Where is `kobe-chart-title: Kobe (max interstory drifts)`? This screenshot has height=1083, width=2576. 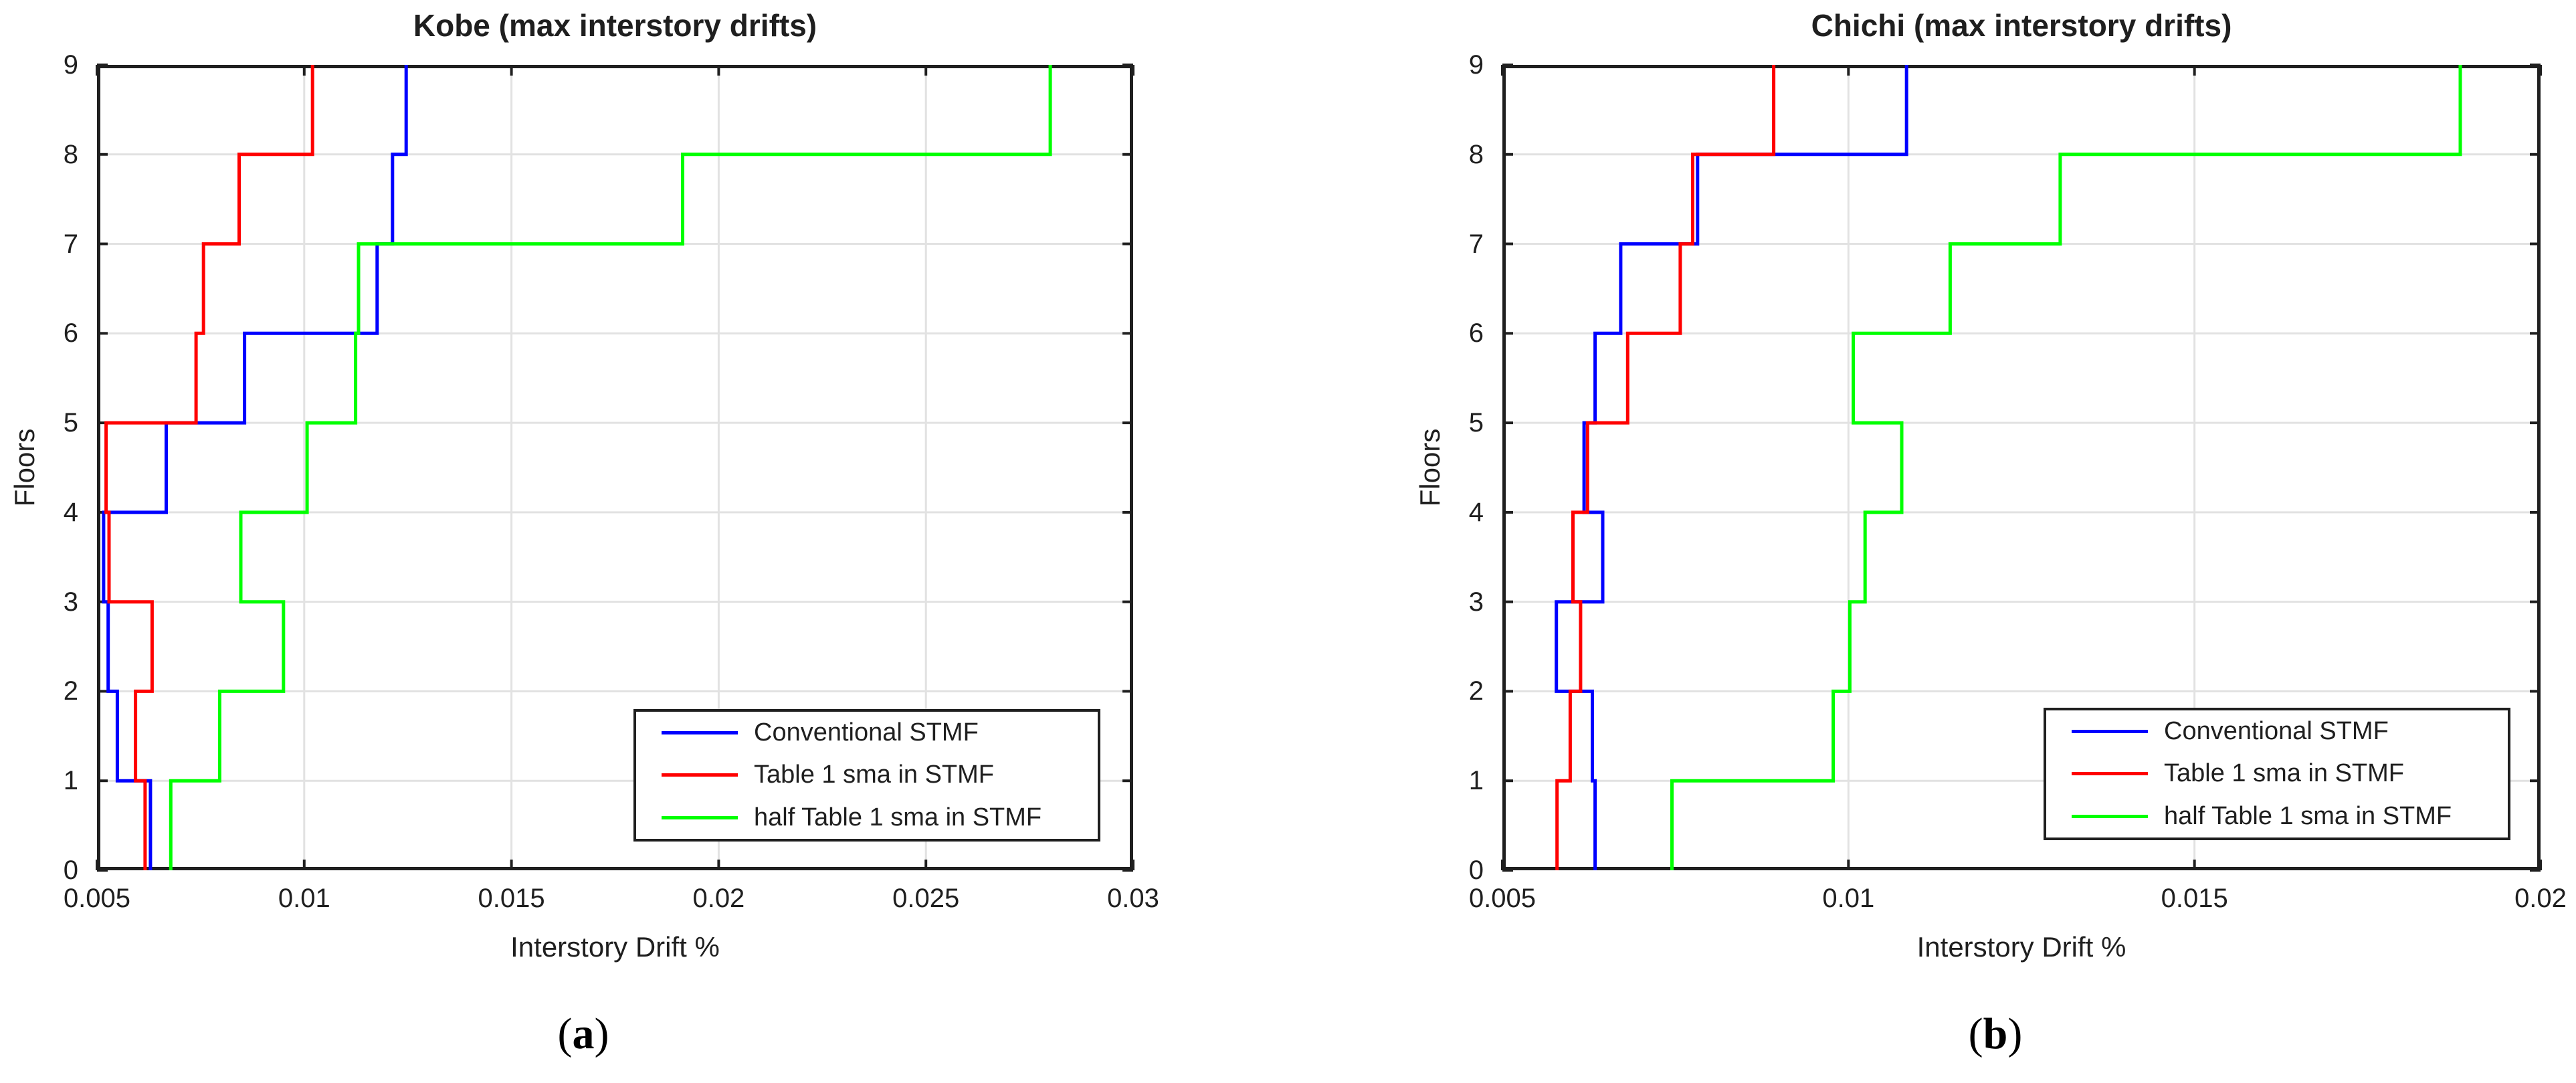 kobe-chart-title: Kobe (max interstory drifts) is located at coordinates (615, 26).